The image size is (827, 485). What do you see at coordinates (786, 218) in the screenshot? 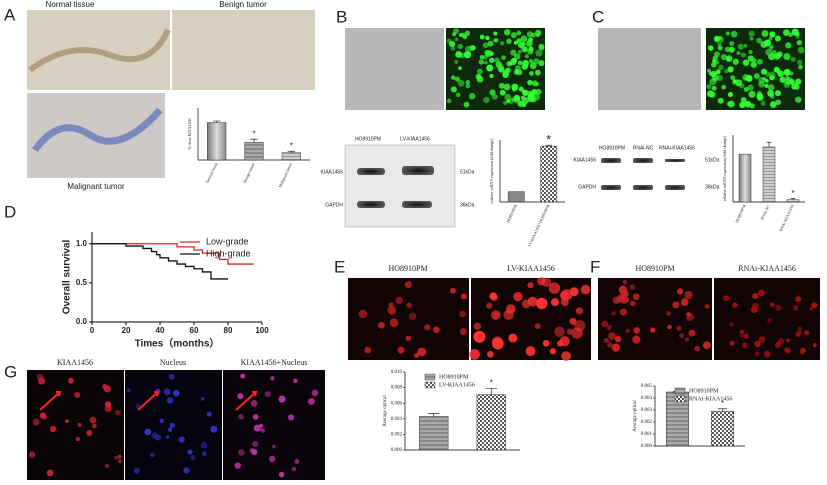
I see `x-tick-label: RNAi-KIAA1456` at bounding box center [786, 218].